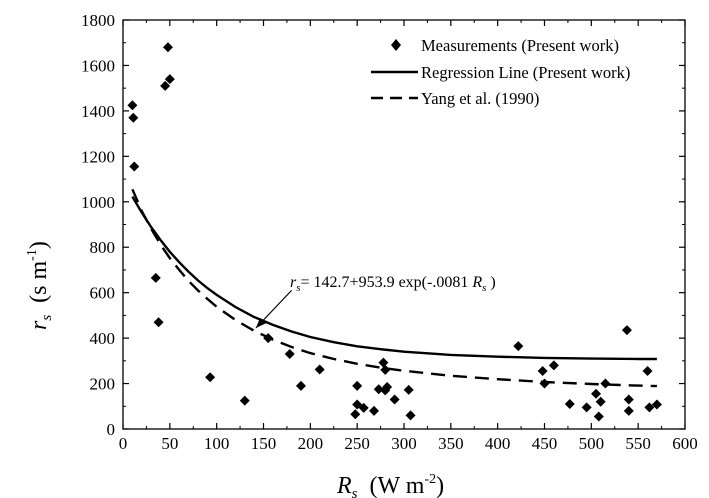 Image resolution: width=709 pixels, height=498 pixels. Describe the element at coordinates (685, 443) in the screenshot. I see `x-tick-label: 600` at that location.